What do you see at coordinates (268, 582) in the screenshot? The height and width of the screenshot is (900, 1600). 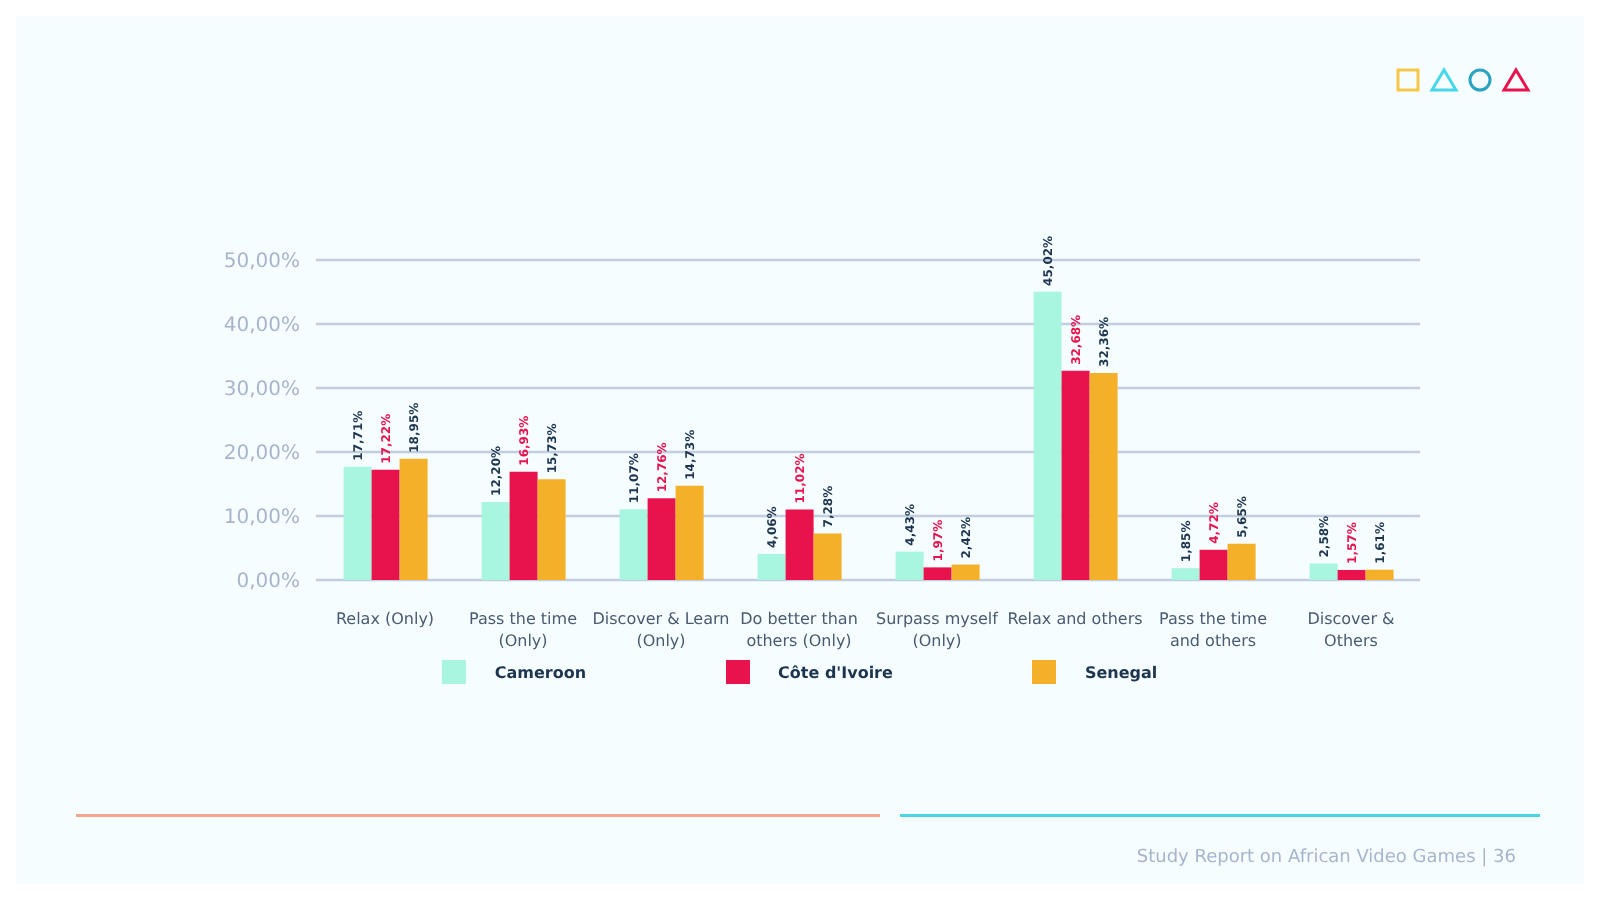 I see `y-tick-label: 0,00%` at bounding box center [268, 582].